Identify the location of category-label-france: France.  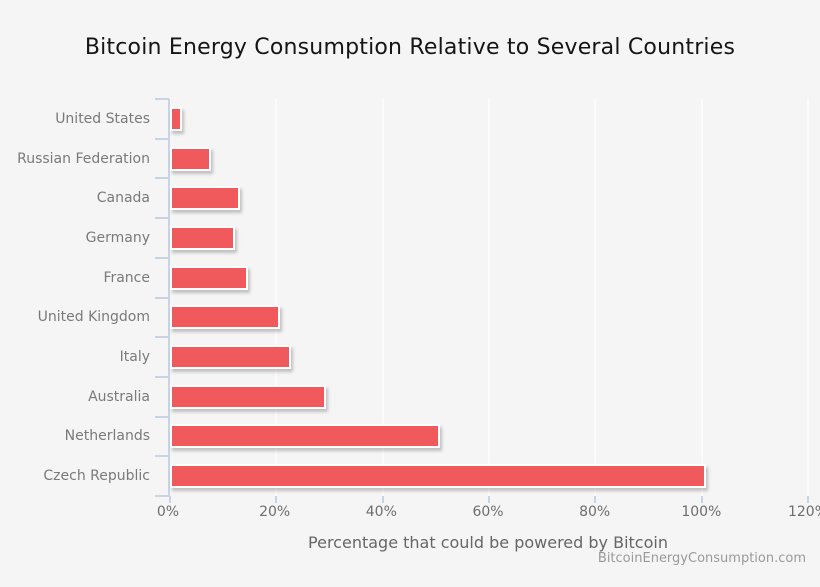
(126, 277).